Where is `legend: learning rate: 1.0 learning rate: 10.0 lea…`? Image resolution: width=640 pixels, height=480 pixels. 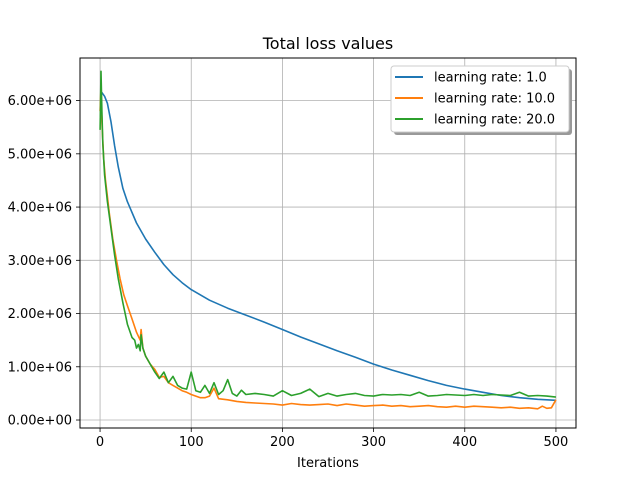 legend: learning rate: 1.0 learning rate: 10.0 lea… is located at coordinates (481, 100).